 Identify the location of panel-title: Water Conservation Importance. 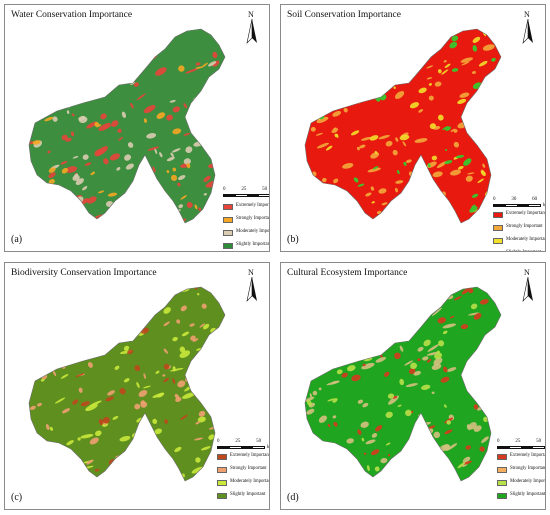
(72, 15).